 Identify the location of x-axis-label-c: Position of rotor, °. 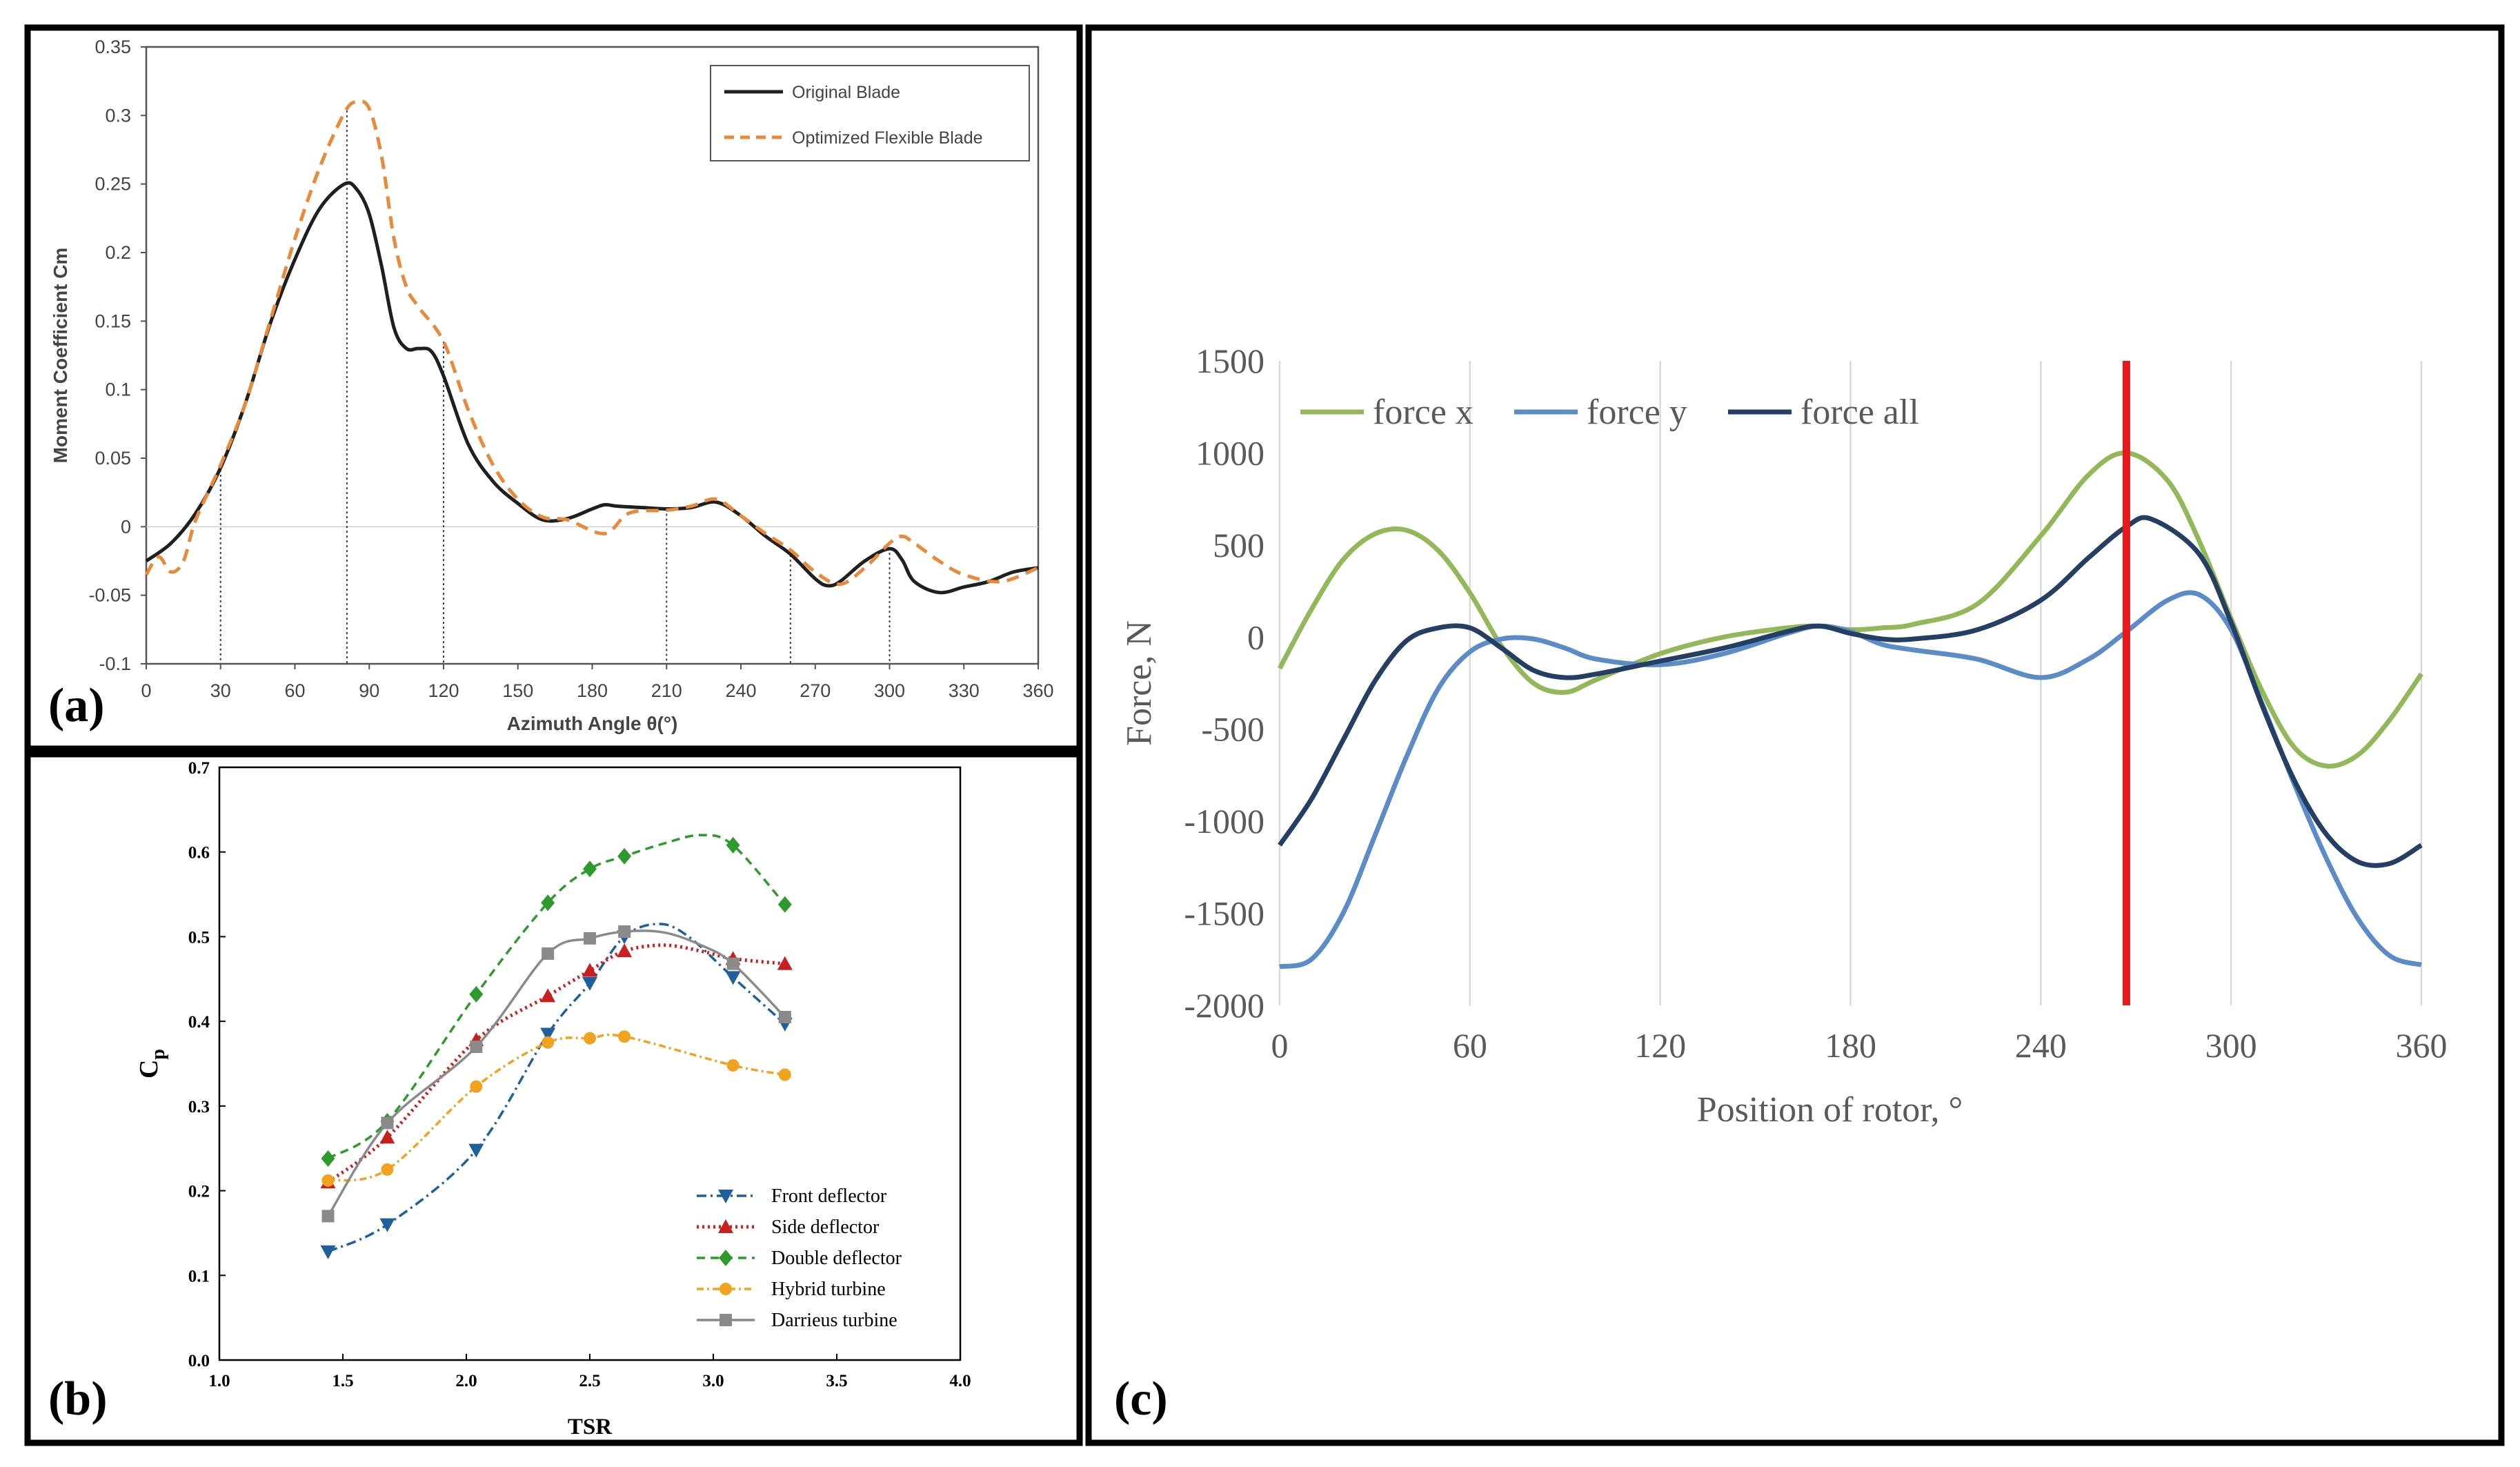
(1830, 1110).